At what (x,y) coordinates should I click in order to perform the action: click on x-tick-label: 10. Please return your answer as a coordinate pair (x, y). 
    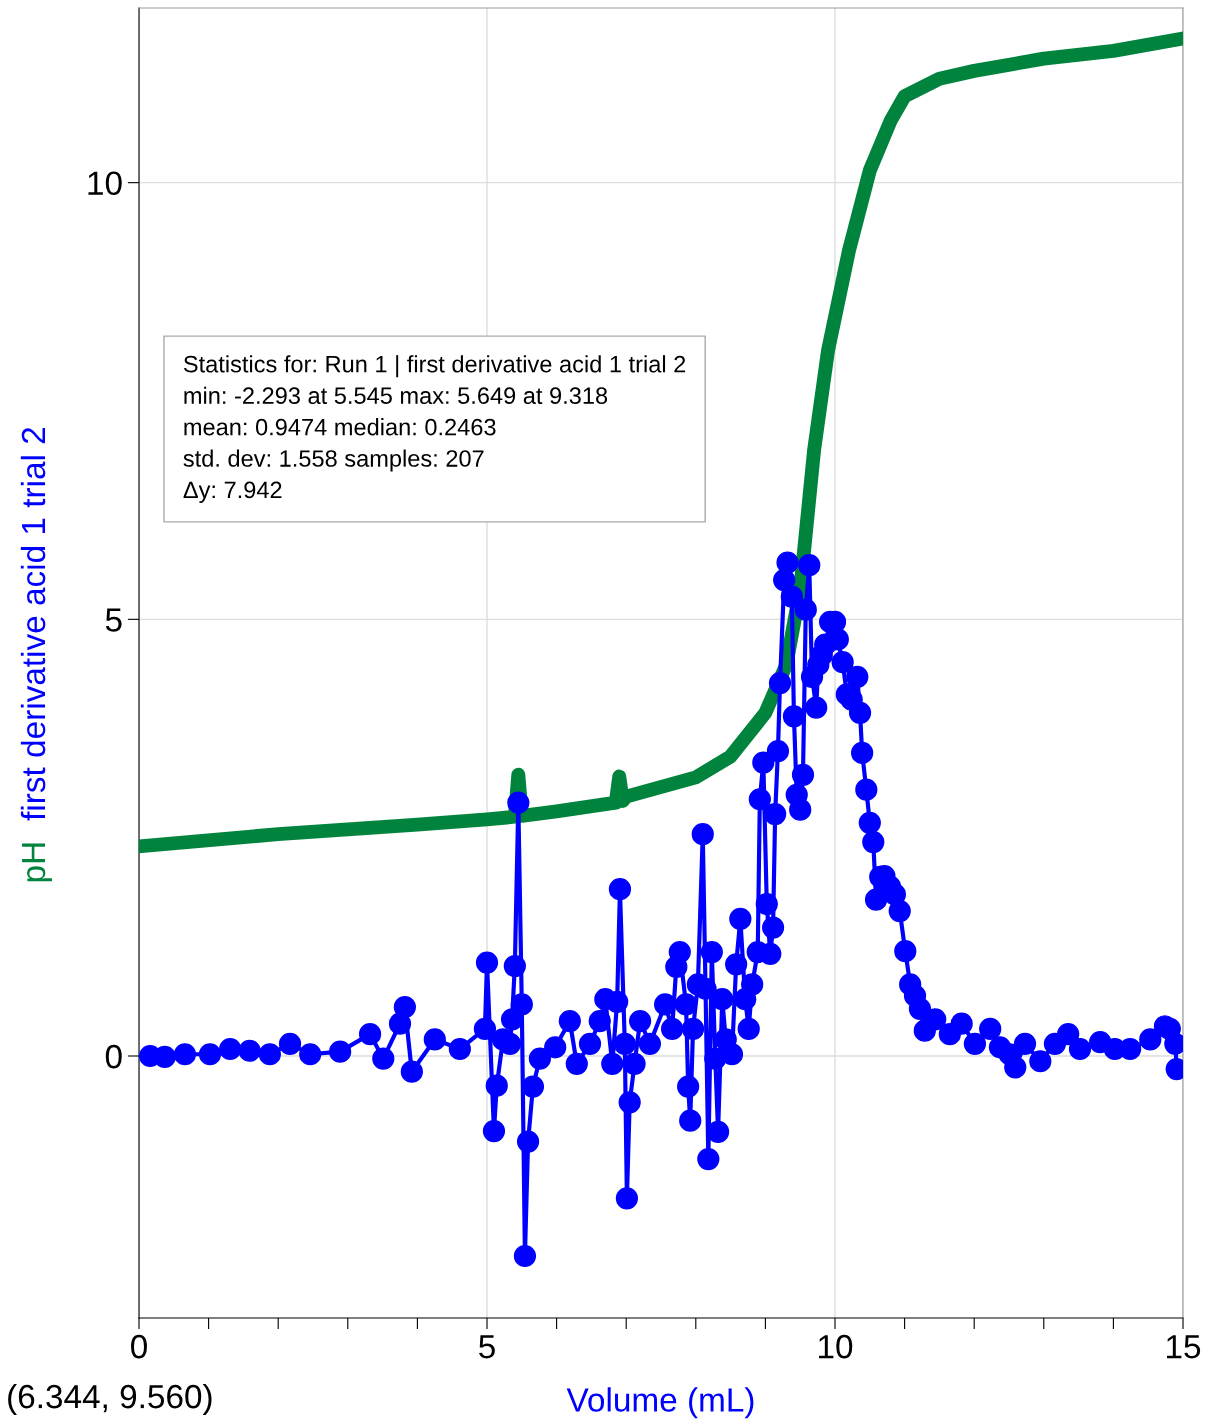
    Looking at the image, I should click on (836, 1346).